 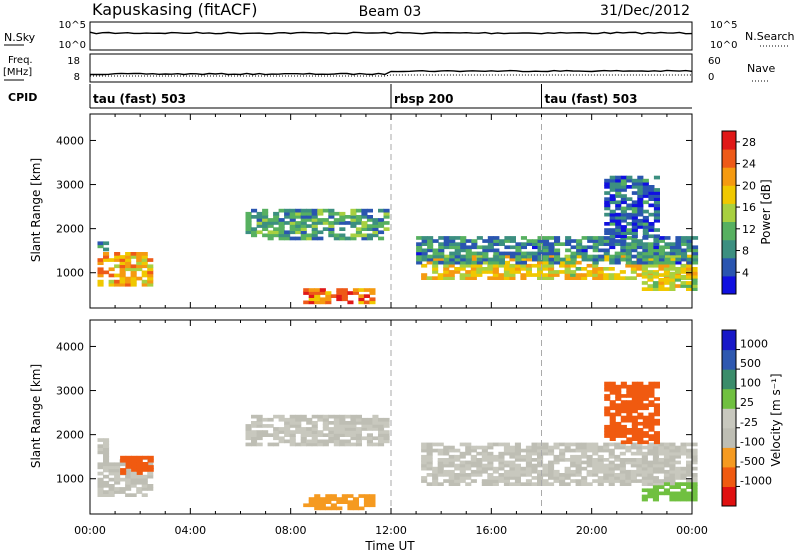 What do you see at coordinates (729, 496) in the screenshot?
I see `colorbar-swatch` at bounding box center [729, 496].